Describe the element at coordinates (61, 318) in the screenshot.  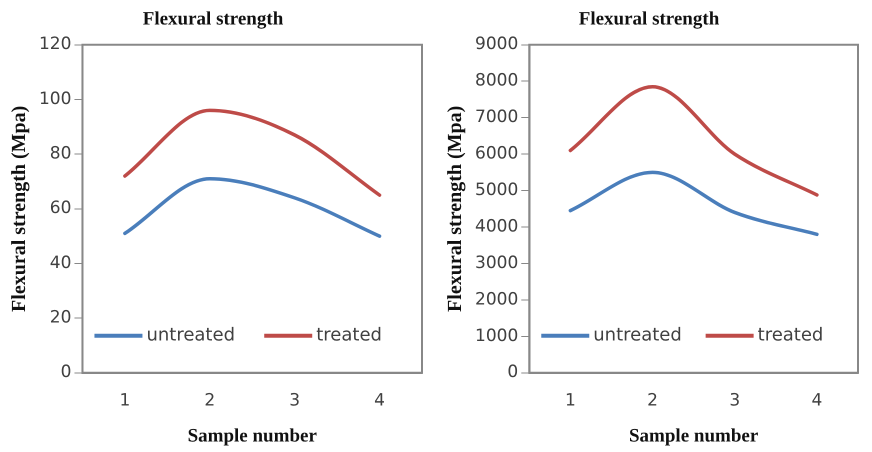
I see `y-tick-label: 20` at that location.